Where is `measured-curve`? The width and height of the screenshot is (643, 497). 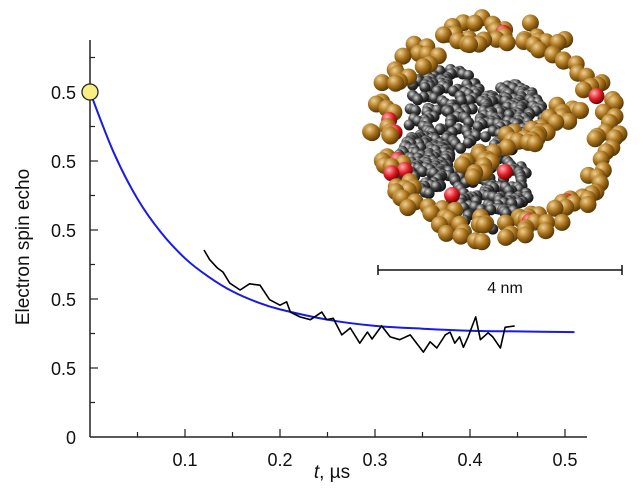
measured-curve is located at coordinates (359, 301).